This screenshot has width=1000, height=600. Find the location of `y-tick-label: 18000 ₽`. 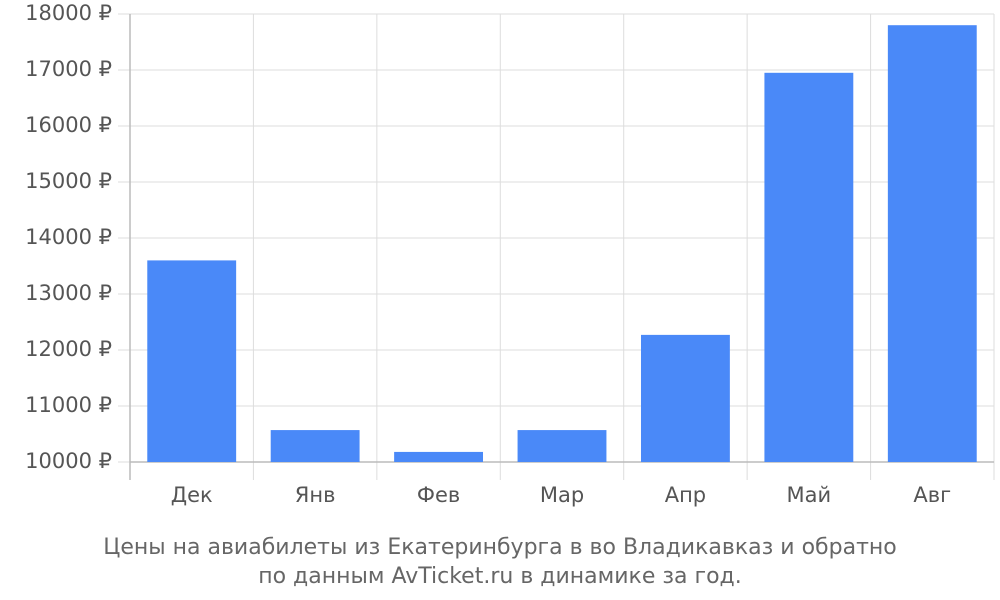

y-tick-label: 18000 ₽ is located at coordinates (68, 13).